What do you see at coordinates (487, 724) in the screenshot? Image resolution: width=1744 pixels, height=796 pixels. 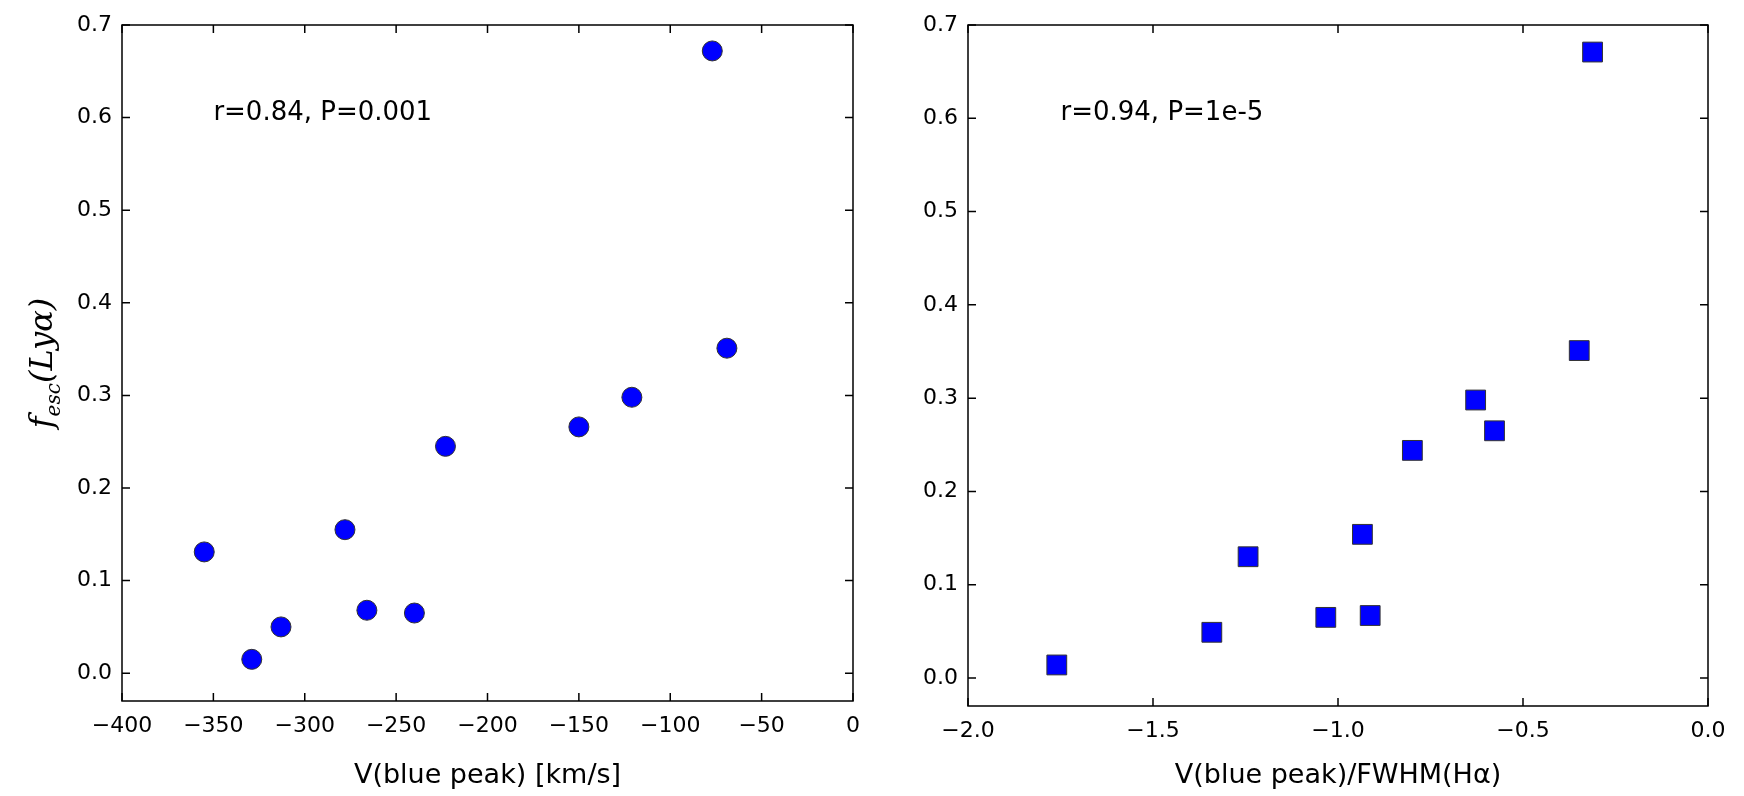 I see `x-tick-label: −200` at bounding box center [487, 724].